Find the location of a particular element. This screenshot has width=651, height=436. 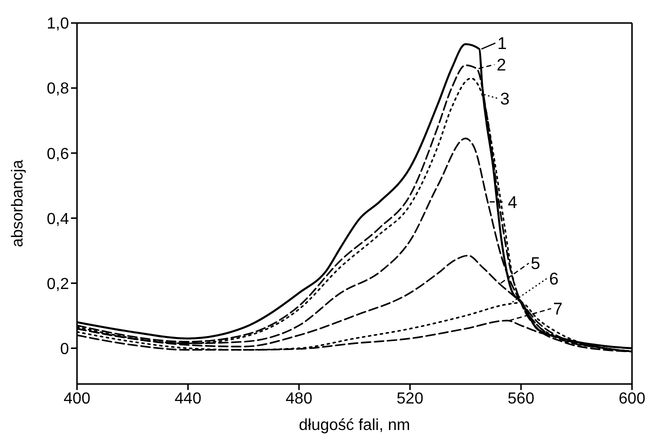

x-tick-label: 600 is located at coordinates (632, 399).